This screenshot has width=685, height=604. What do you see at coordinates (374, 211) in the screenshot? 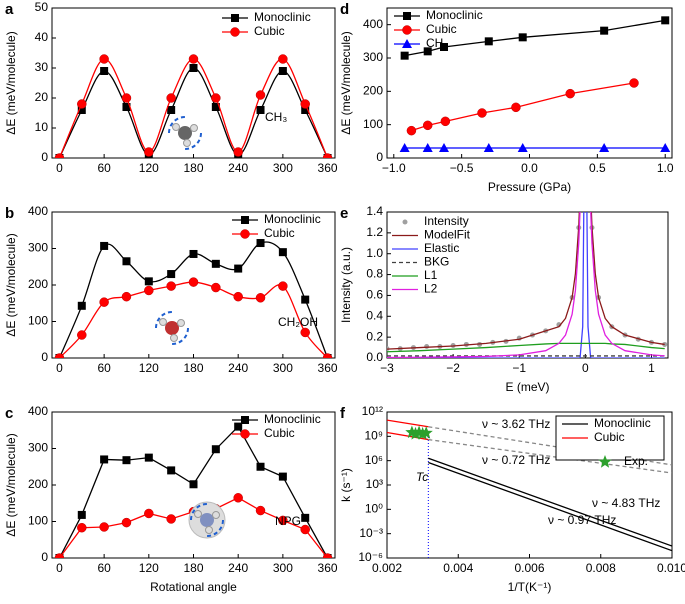
I see `y-tick-label: 1.4` at bounding box center [374, 211].